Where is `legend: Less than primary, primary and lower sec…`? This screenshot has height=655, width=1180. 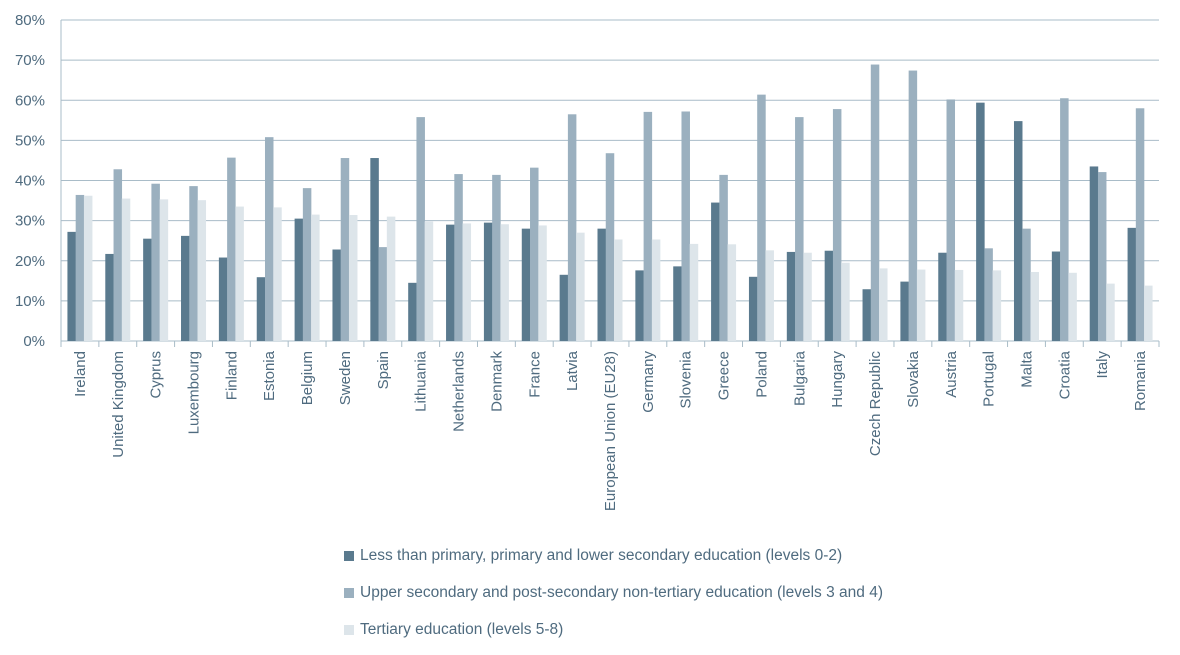
legend: Less than primary, primary and lower sec… is located at coordinates (613, 592).